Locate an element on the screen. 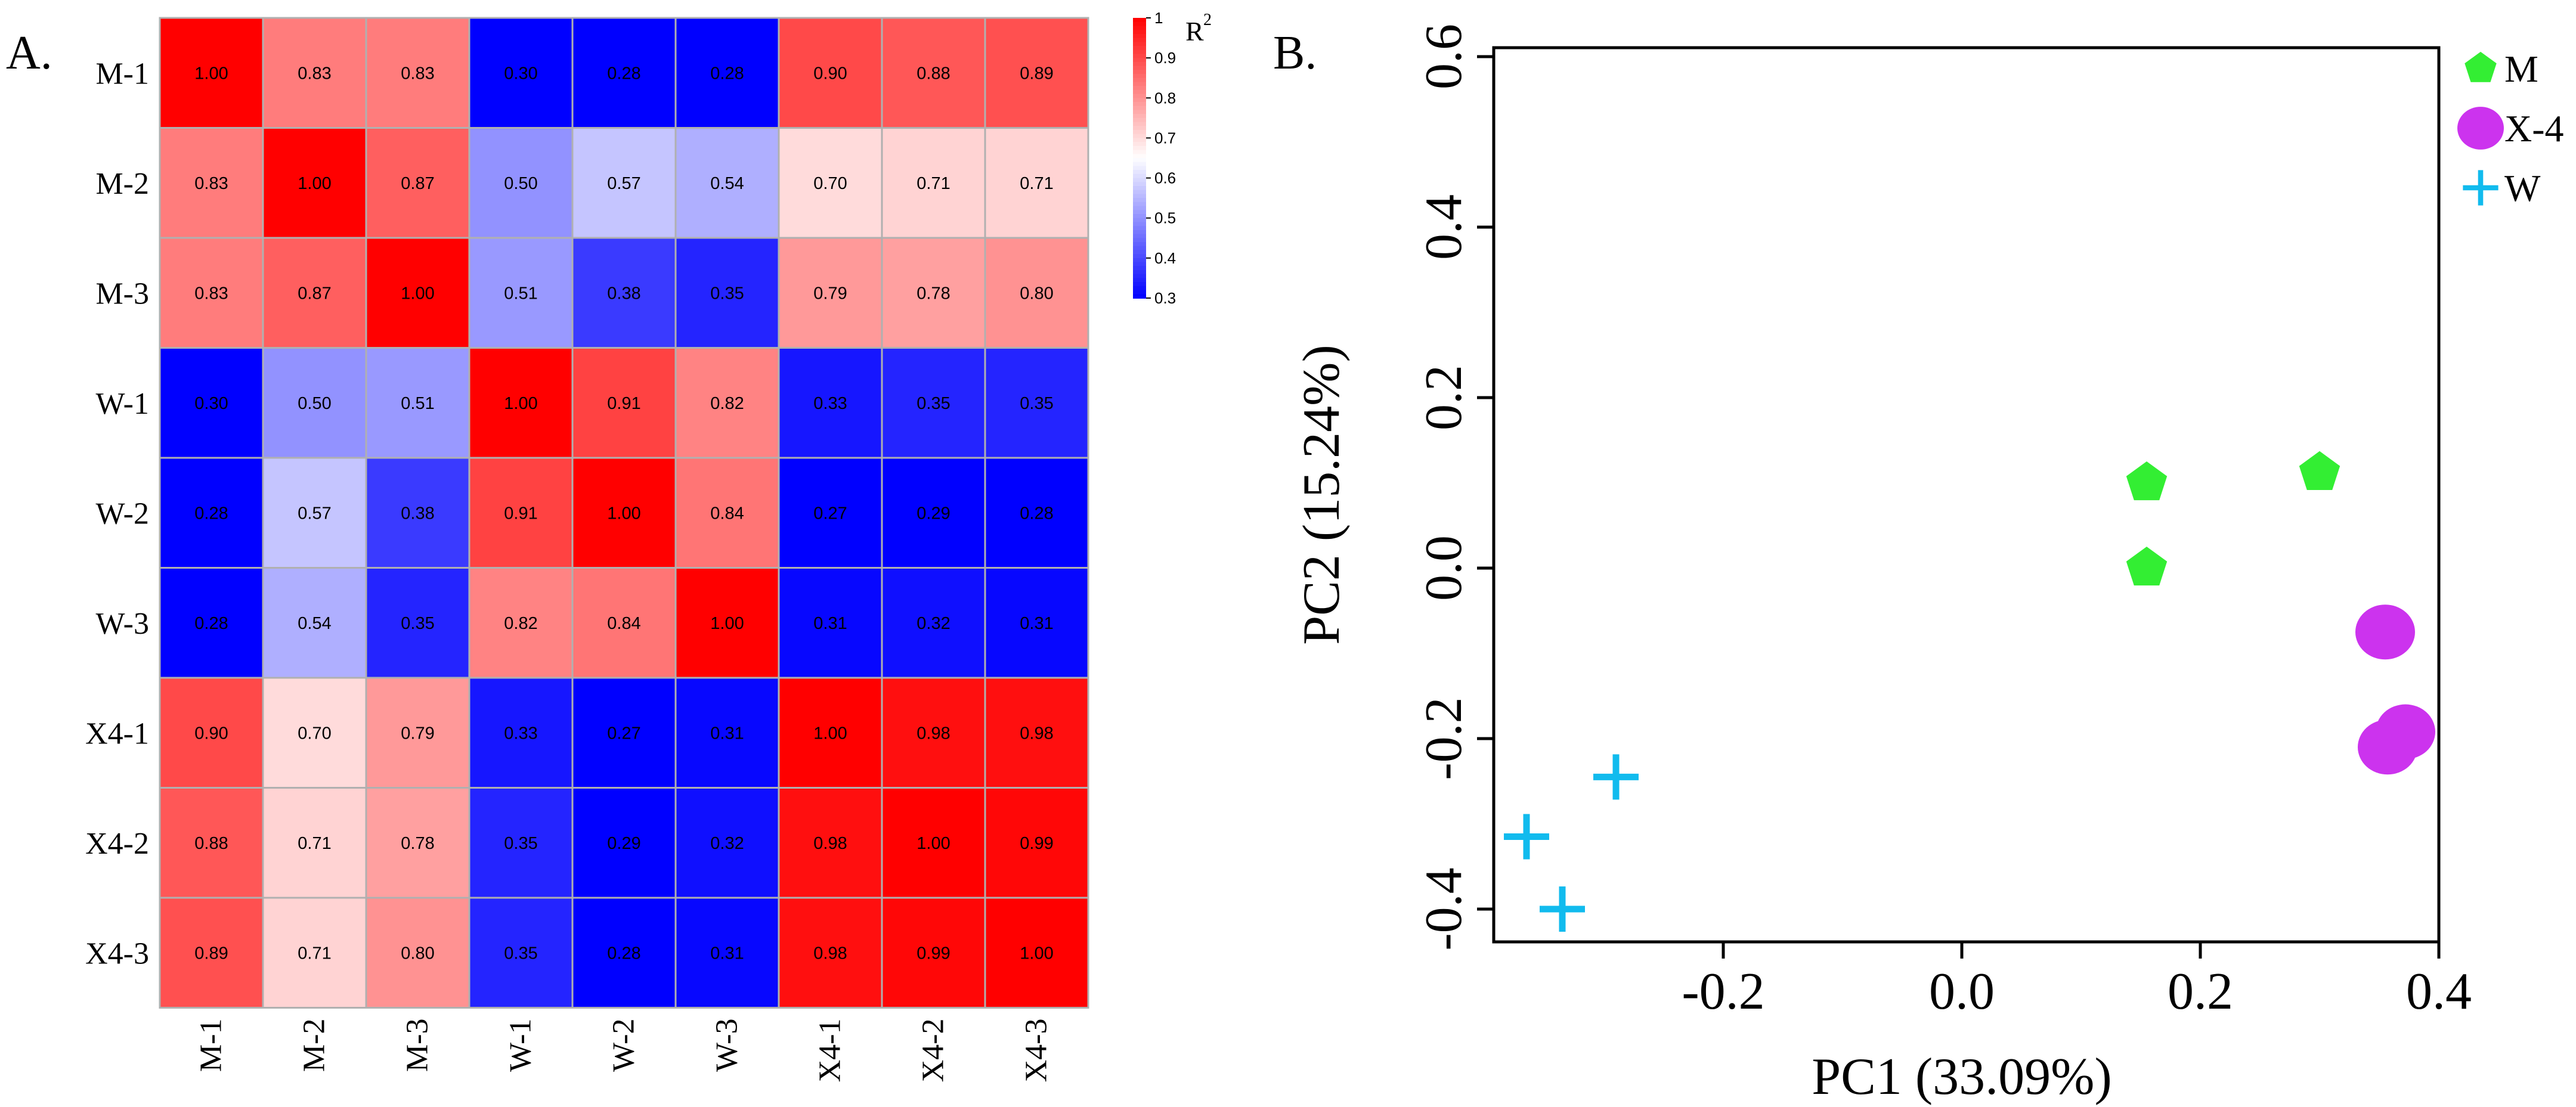  colorbar-tick-label: 0.3 is located at coordinates (1165, 298).